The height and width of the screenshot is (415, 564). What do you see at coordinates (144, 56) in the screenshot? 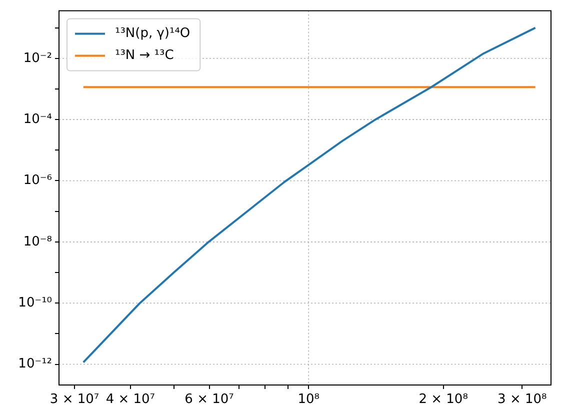
I see `legend-label: ¹³N → ¹³C` at bounding box center [144, 56].